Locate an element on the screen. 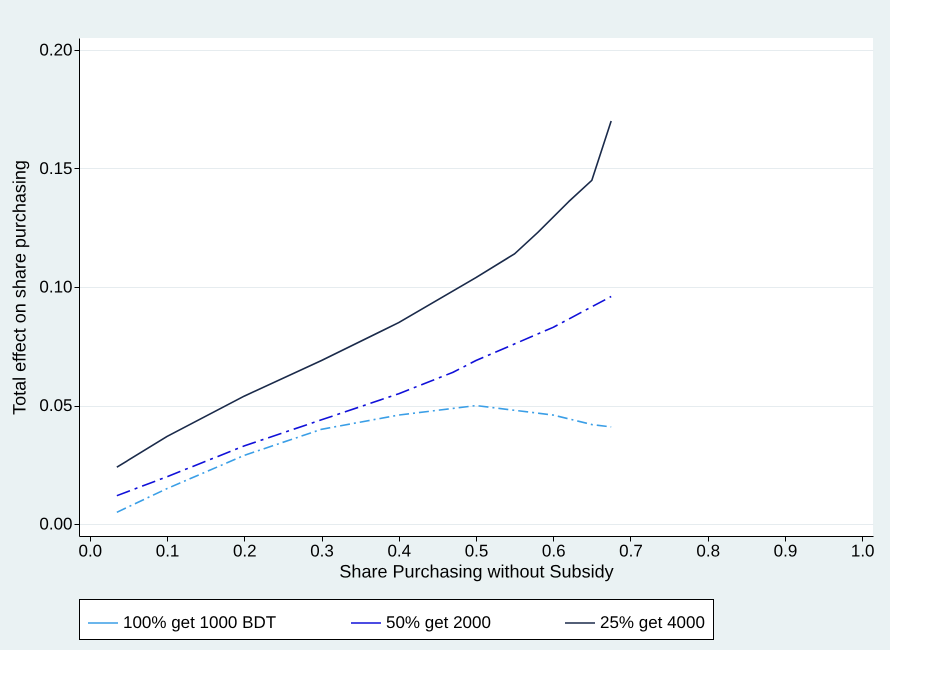 Image resolution: width=939 pixels, height=690 pixels. y-tick-label: 0.15 is located at coordinates (55, 168).